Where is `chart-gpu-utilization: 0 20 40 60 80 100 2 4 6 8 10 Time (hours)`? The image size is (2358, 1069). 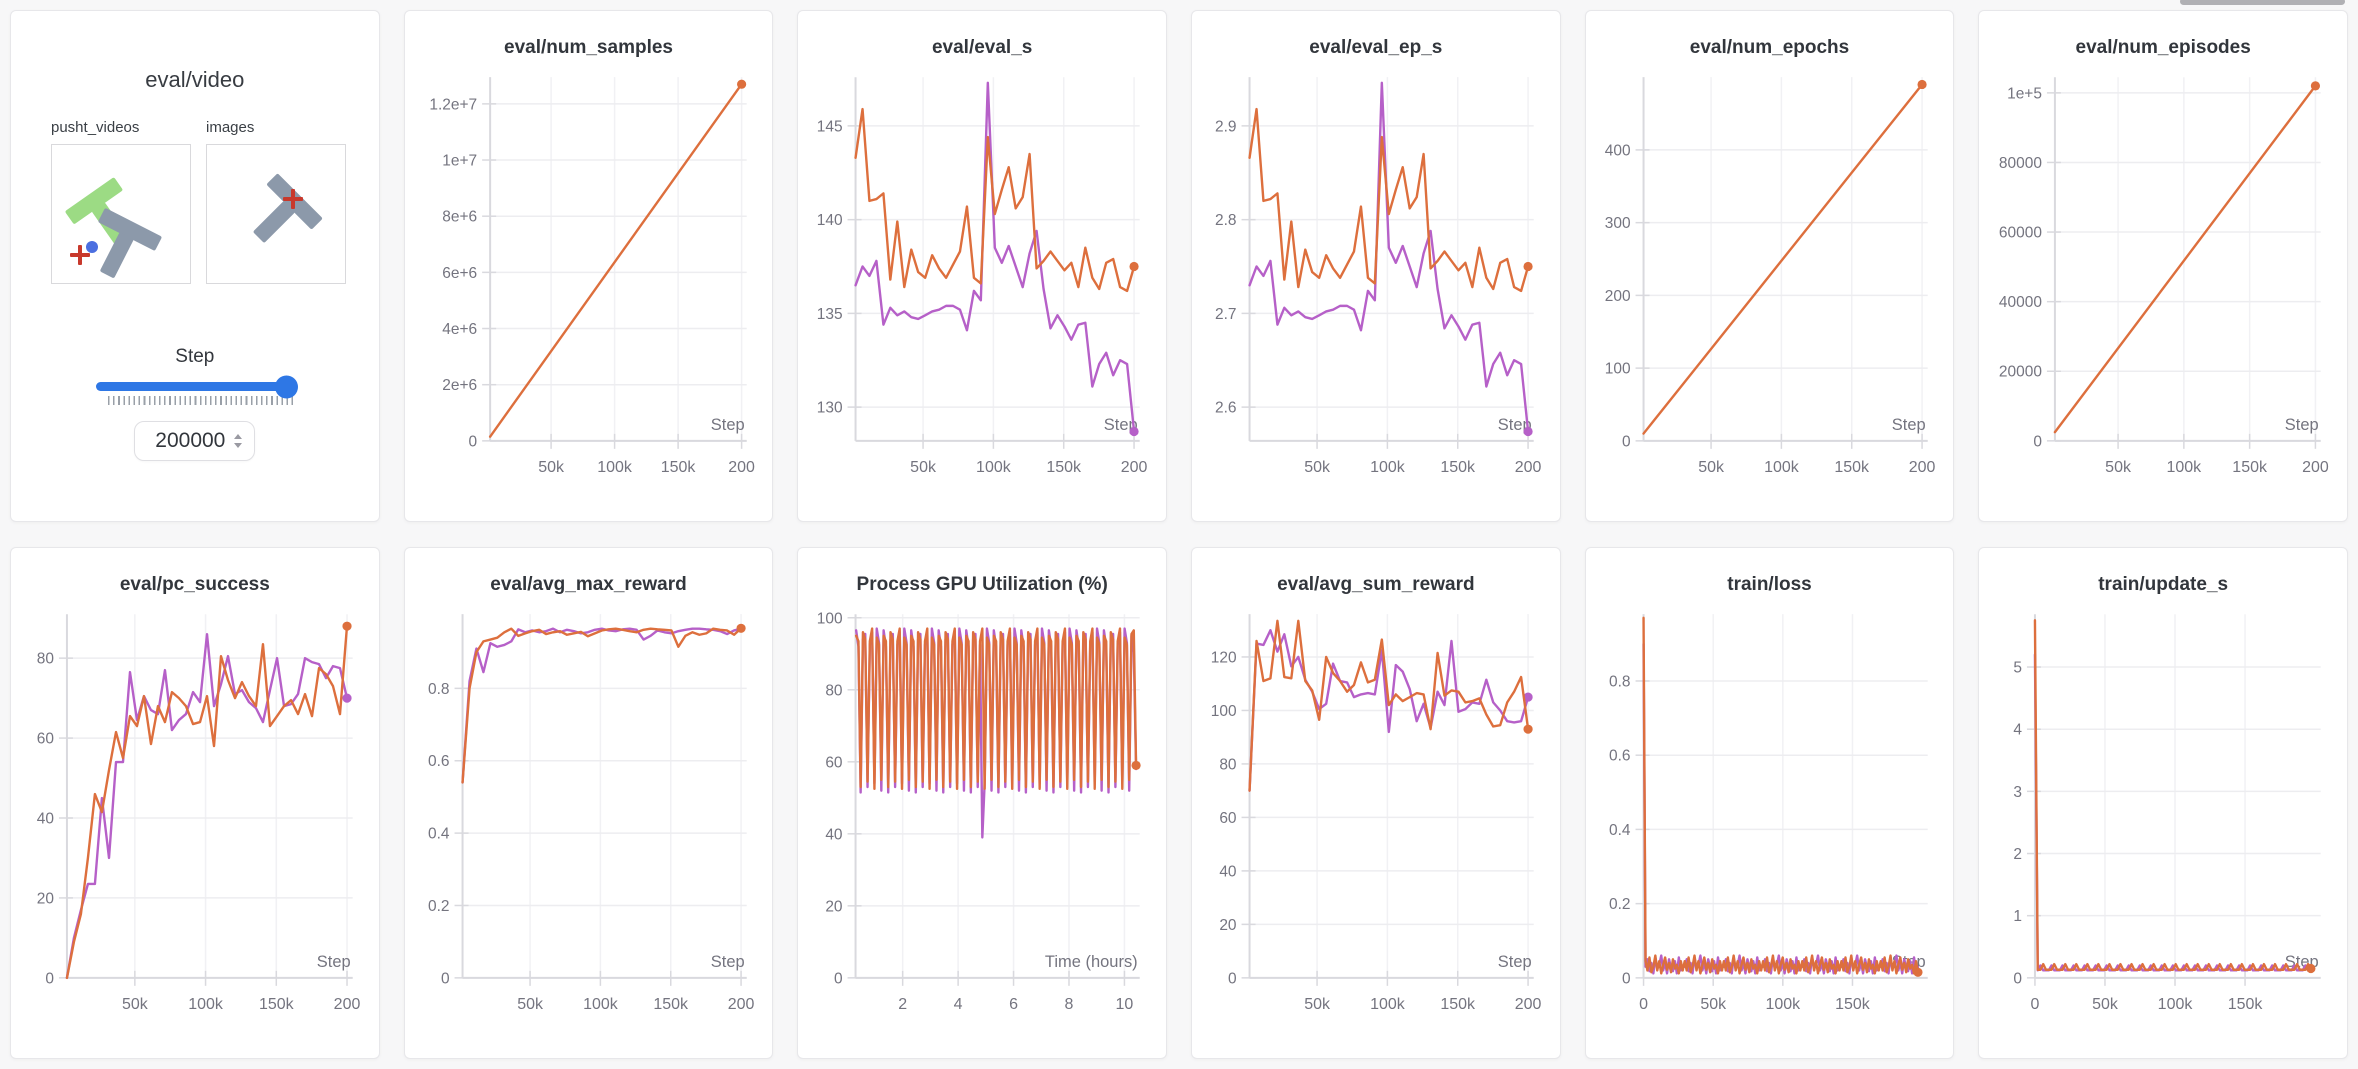 chart-gpu-utilization: 0 20 40 60 80 100 2 4 6 8 10 Time (hours) is located at coordinates (982, 816).